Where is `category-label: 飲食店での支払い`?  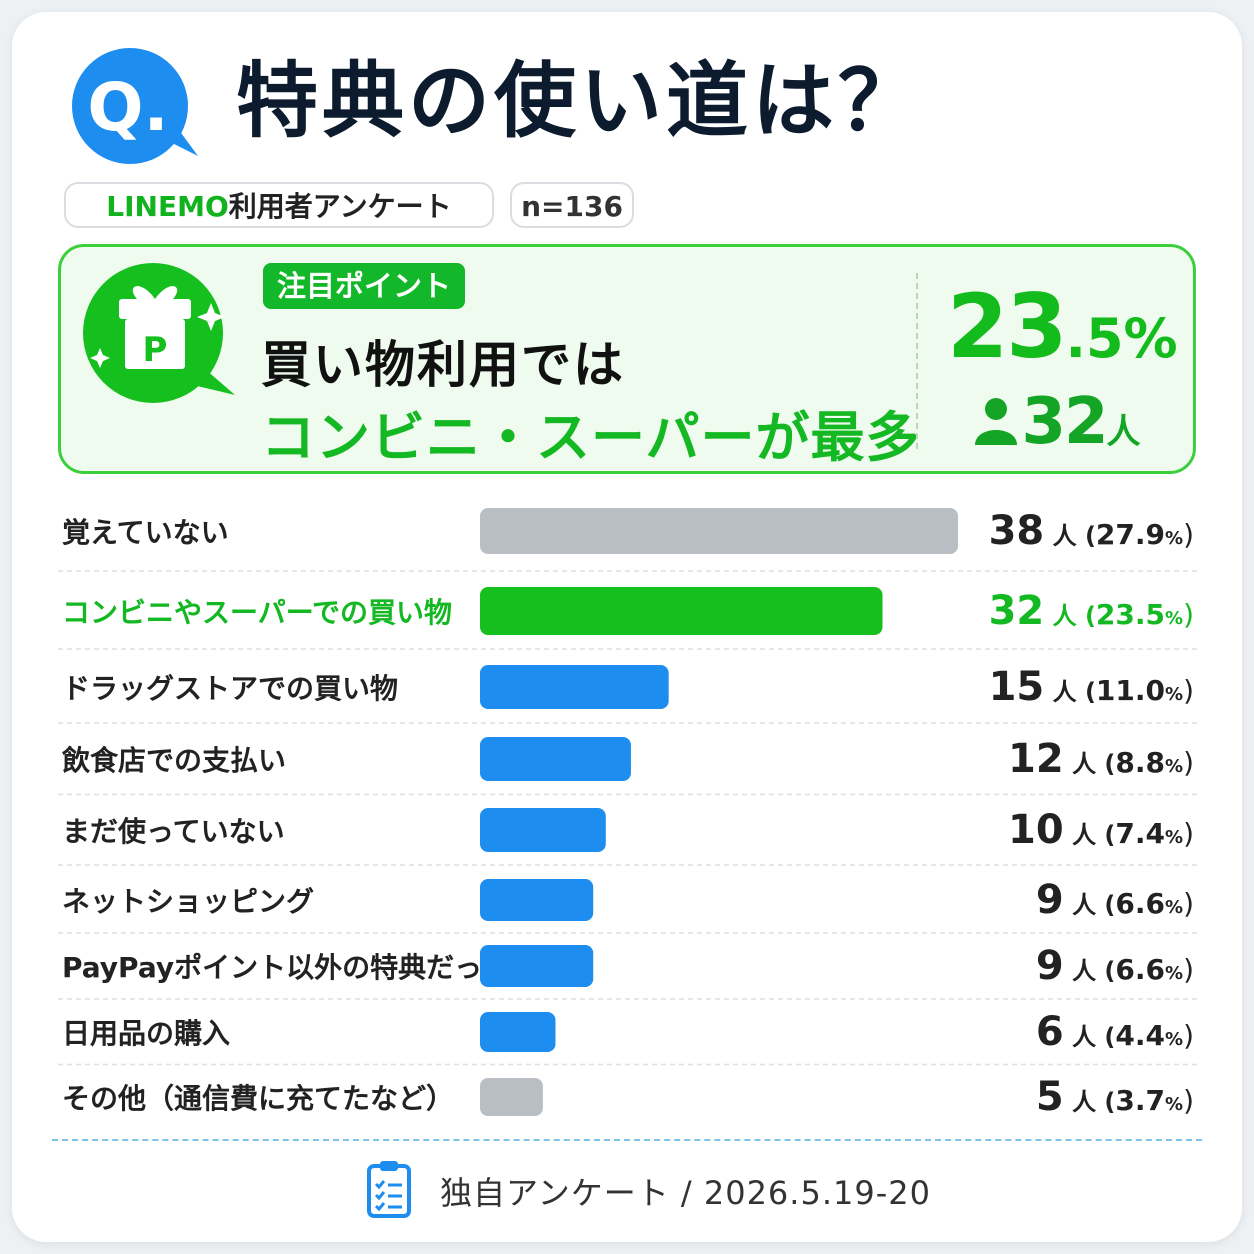
category-label: 飲食店での支払い is located at coordinates (174, 760).